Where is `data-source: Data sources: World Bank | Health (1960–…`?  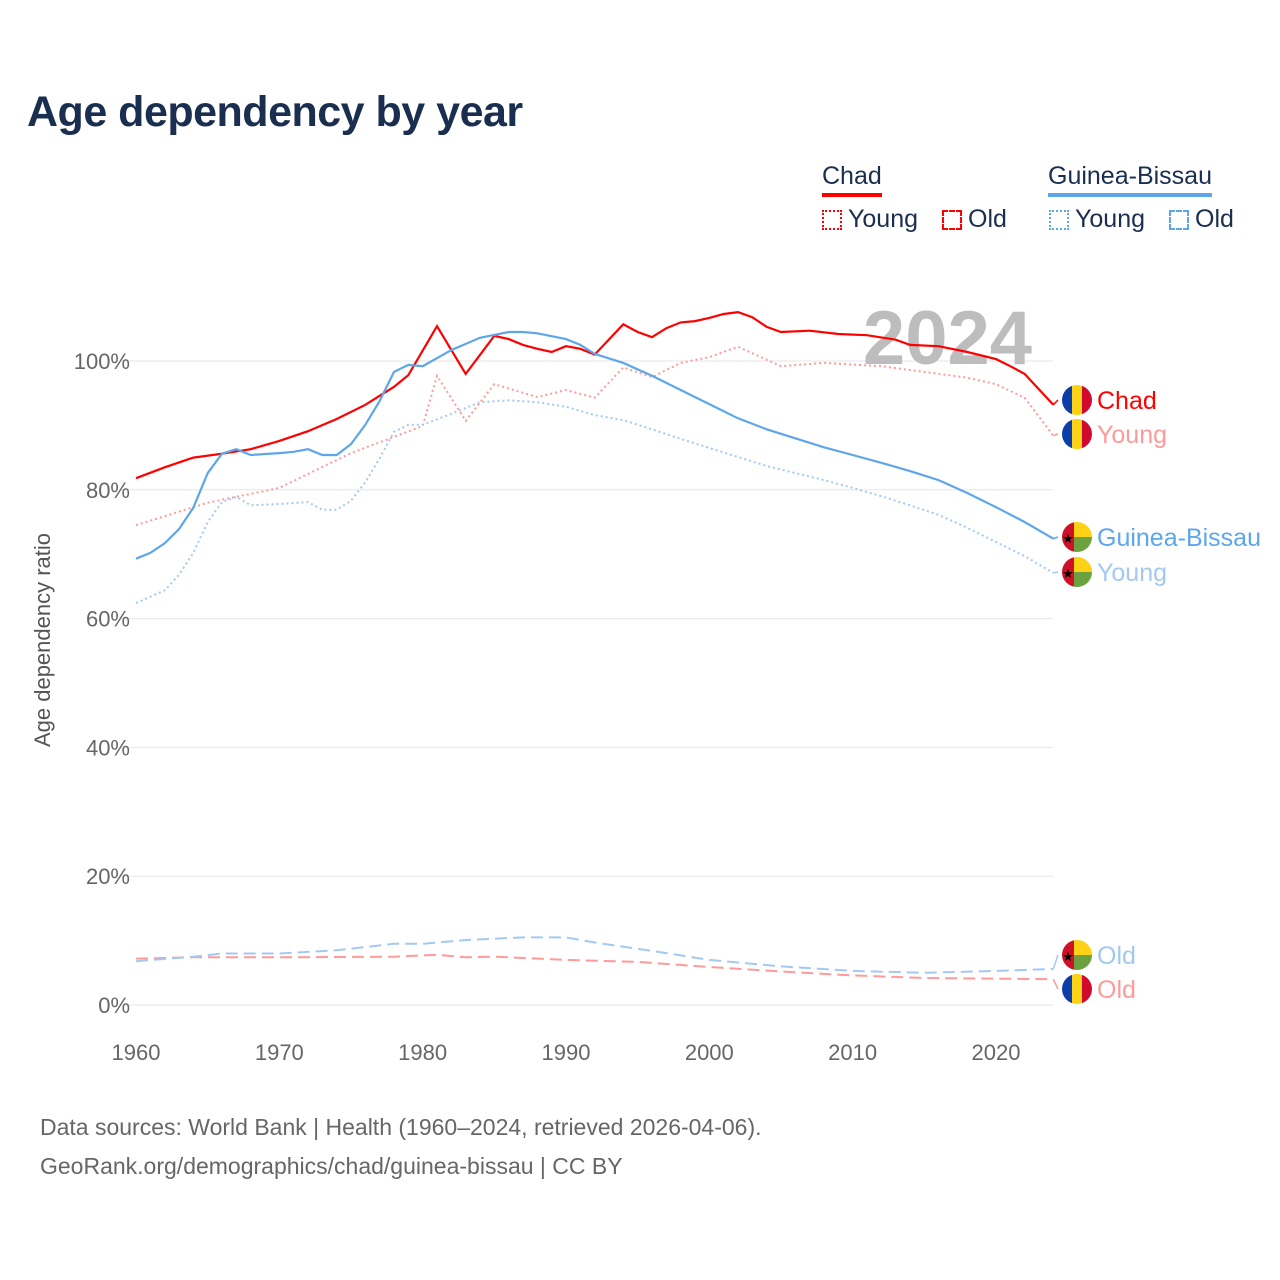 data-source: Data sources: World Bank | Health (1960–… is located at coordinates (401, 1127).